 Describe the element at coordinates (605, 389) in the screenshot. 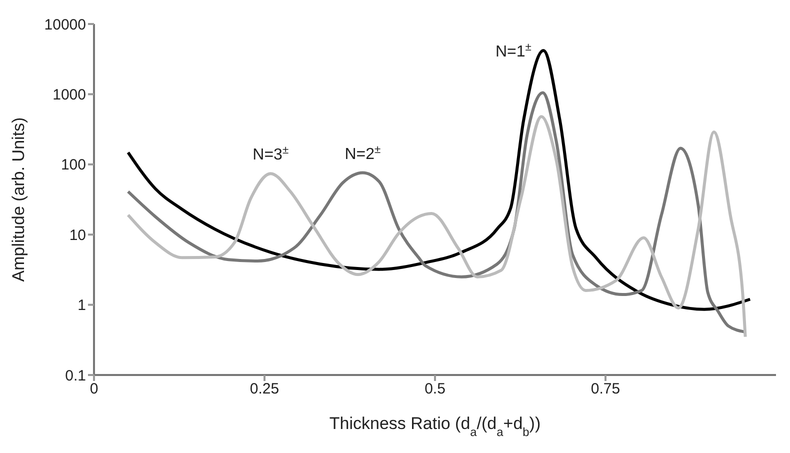

I see `x-tick-label: 0.75` at that location.